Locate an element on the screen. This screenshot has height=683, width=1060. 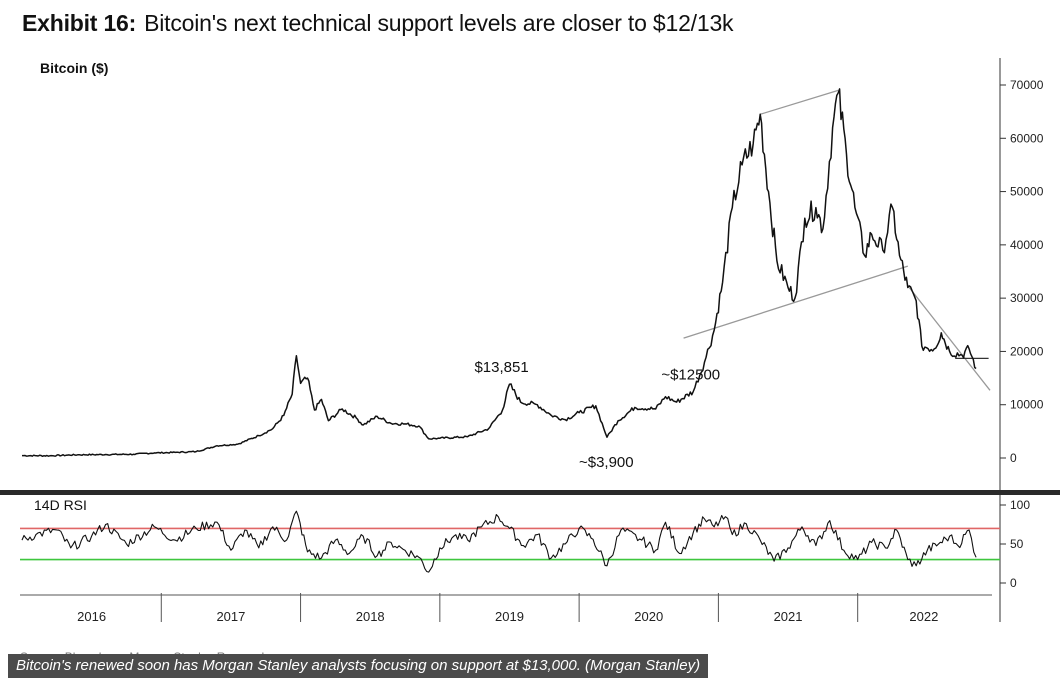
rsi-tick-label-0: 0 is located at coordinates (1013, 583).